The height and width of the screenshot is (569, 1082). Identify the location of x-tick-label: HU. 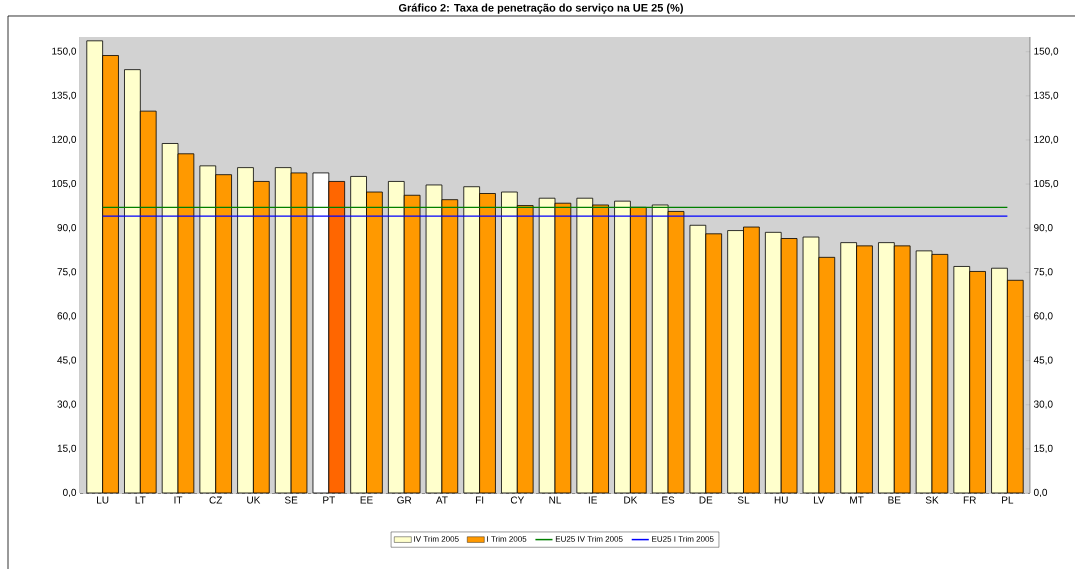
(781, 500).